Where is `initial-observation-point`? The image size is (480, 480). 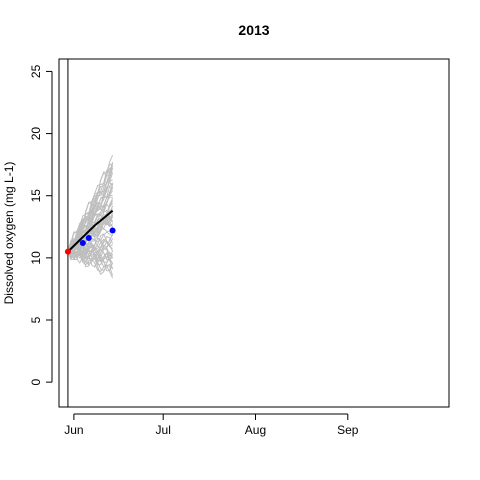
initial-observation-point is located at coordinates (67, 251).